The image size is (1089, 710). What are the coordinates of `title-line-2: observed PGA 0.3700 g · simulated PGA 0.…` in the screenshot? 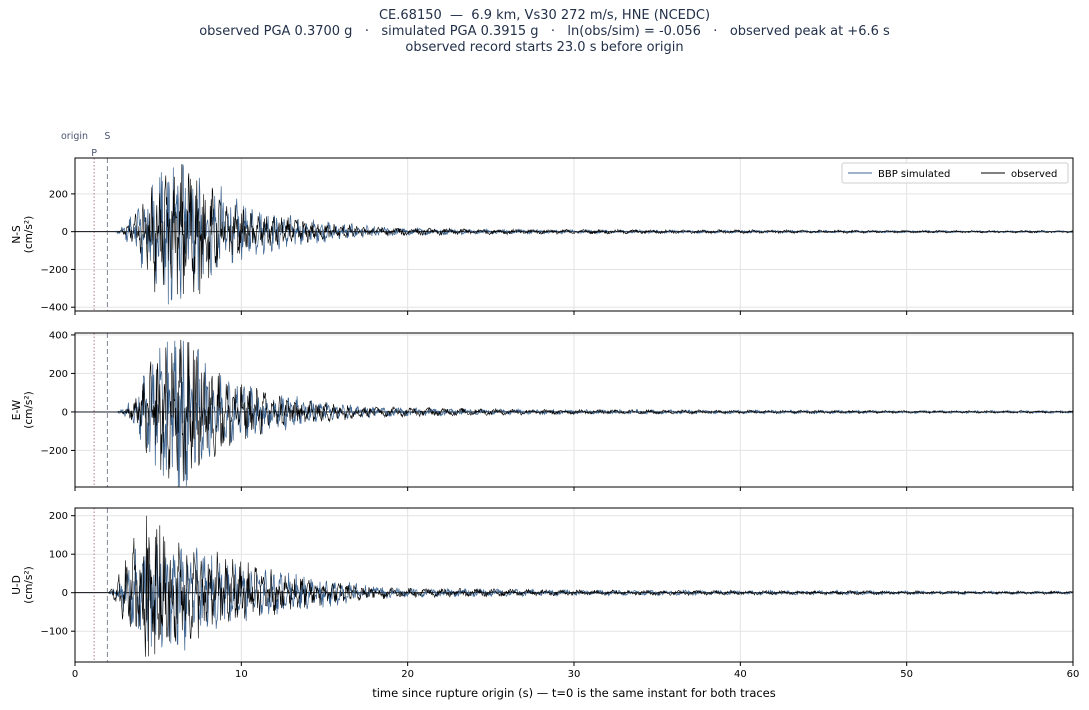 It's located at (544, 31).